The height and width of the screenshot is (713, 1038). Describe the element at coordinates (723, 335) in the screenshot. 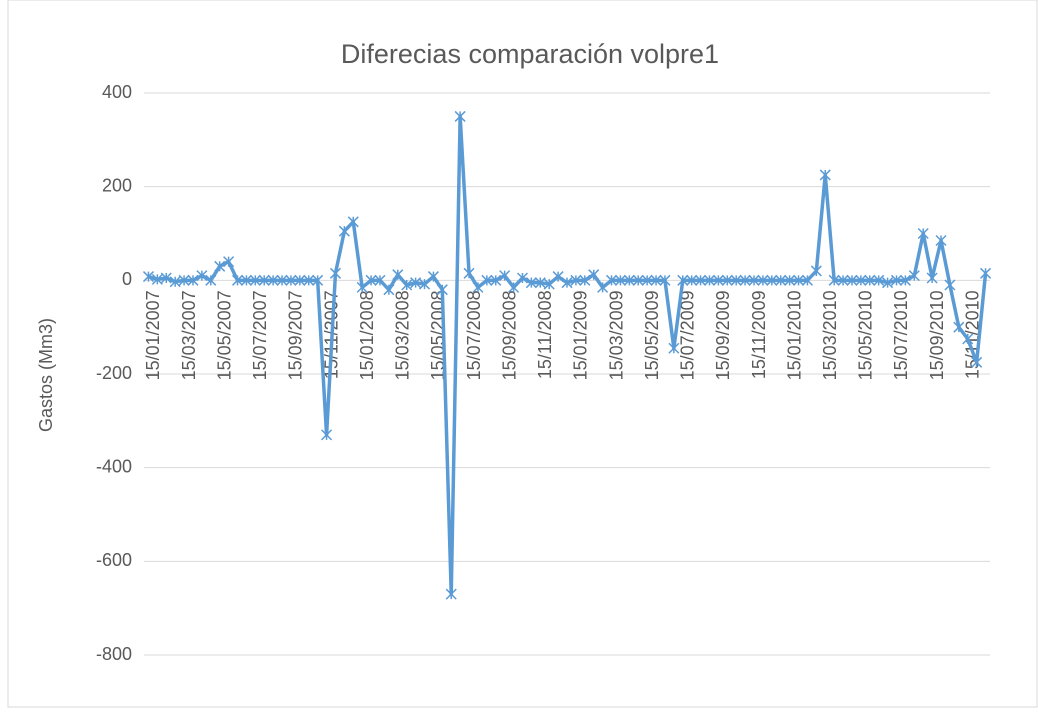

I see `x-tick-label: 15/09/2009` at that location.